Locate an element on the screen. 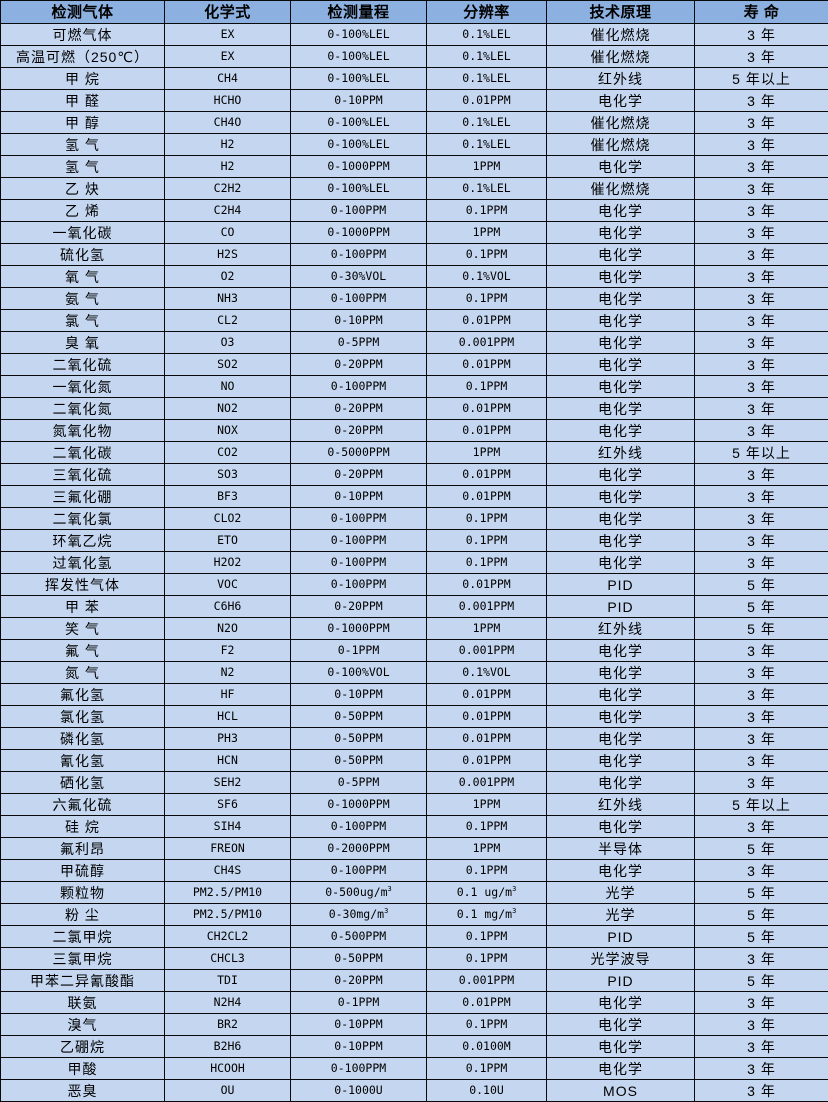  cell-range: 0-50PPM is located at coordinates (359, 761).